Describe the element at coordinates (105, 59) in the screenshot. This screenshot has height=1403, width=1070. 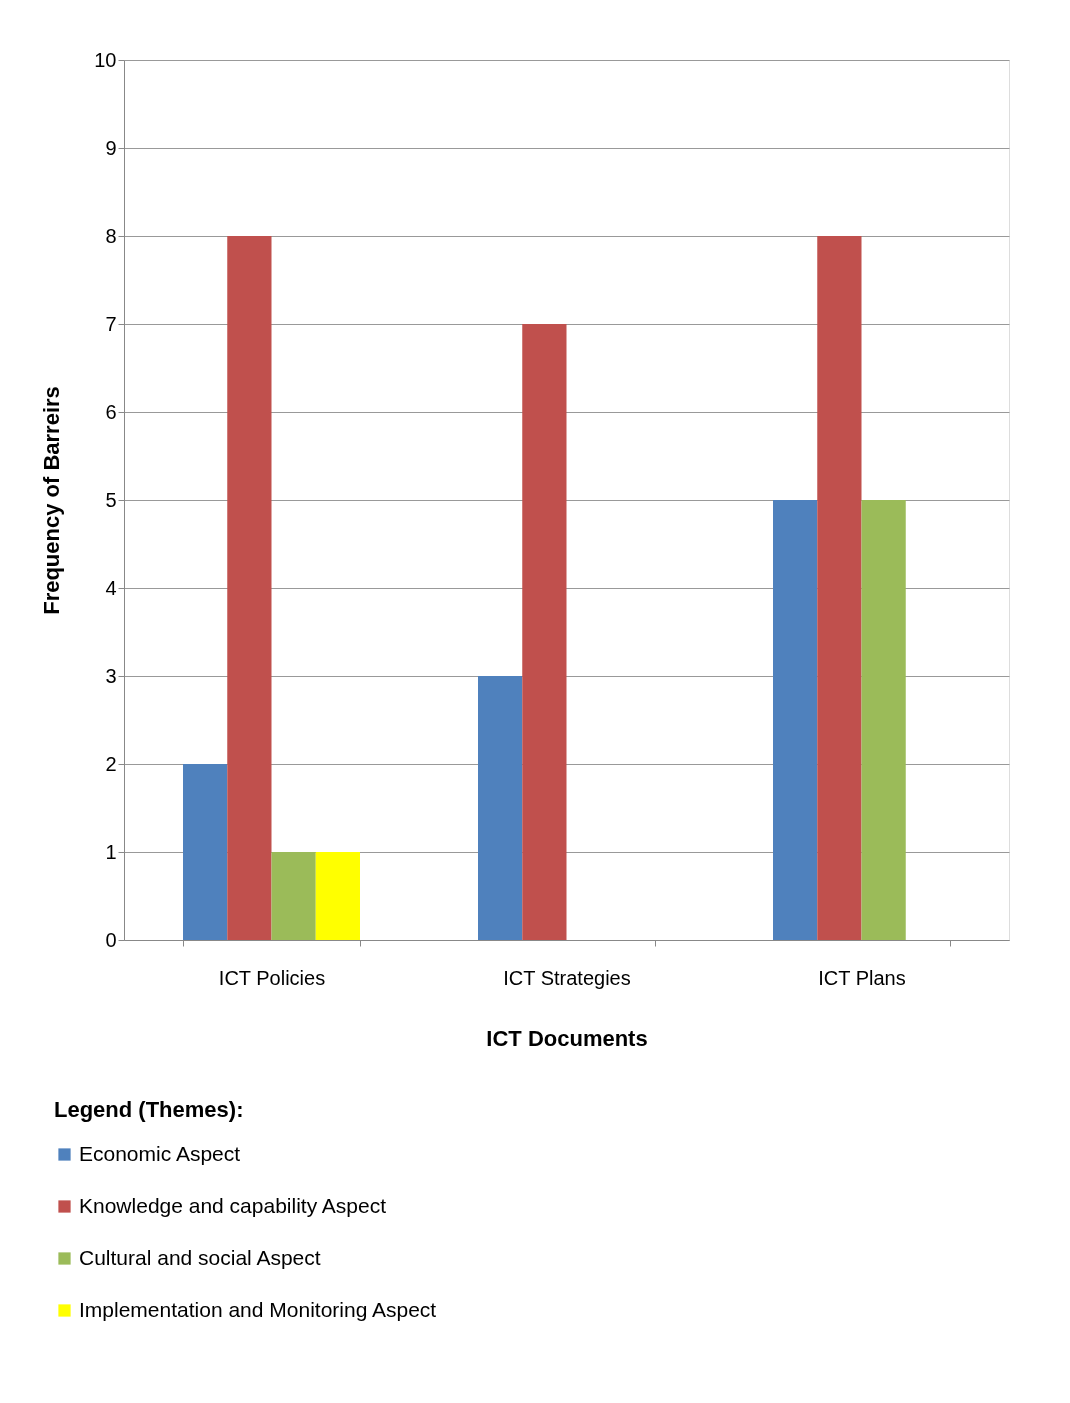
I see `y-tick-label: 10` at that location.